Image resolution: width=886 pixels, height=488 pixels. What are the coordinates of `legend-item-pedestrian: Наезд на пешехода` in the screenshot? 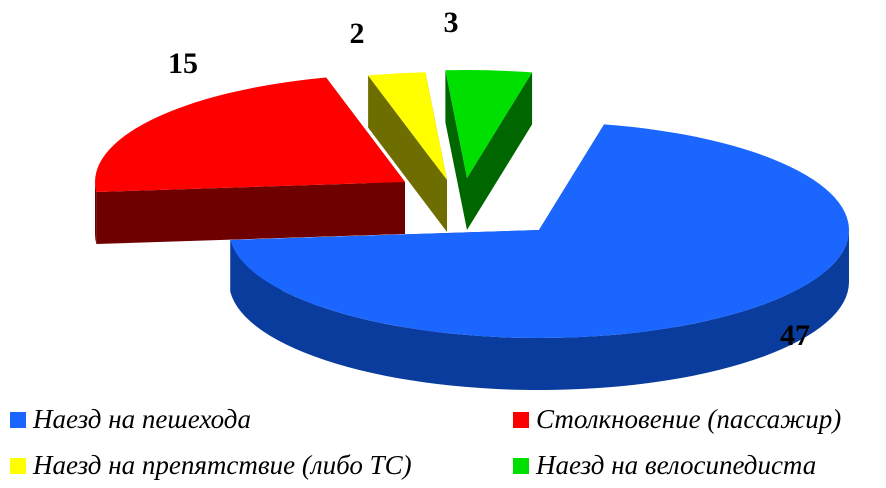 It's located at (130, 419).